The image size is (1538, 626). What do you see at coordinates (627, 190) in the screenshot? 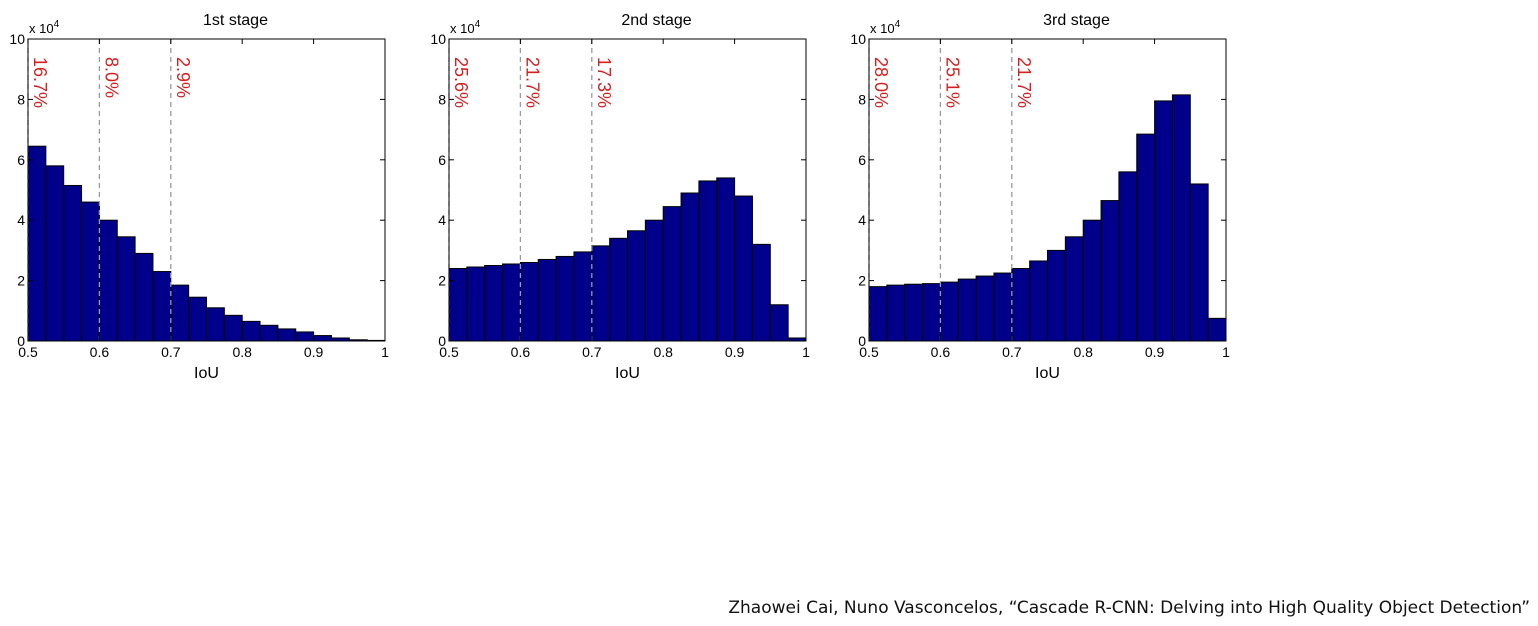
I see `chart-2-axes-frame` at bounding box center [627, 190].